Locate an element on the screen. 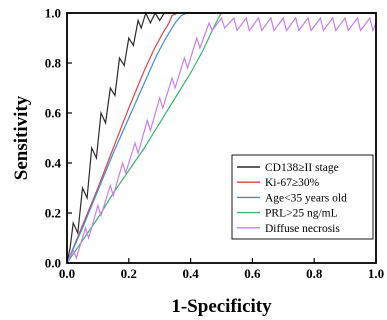  x-tick-label: 1.0 is located at coordinates (376, 273).